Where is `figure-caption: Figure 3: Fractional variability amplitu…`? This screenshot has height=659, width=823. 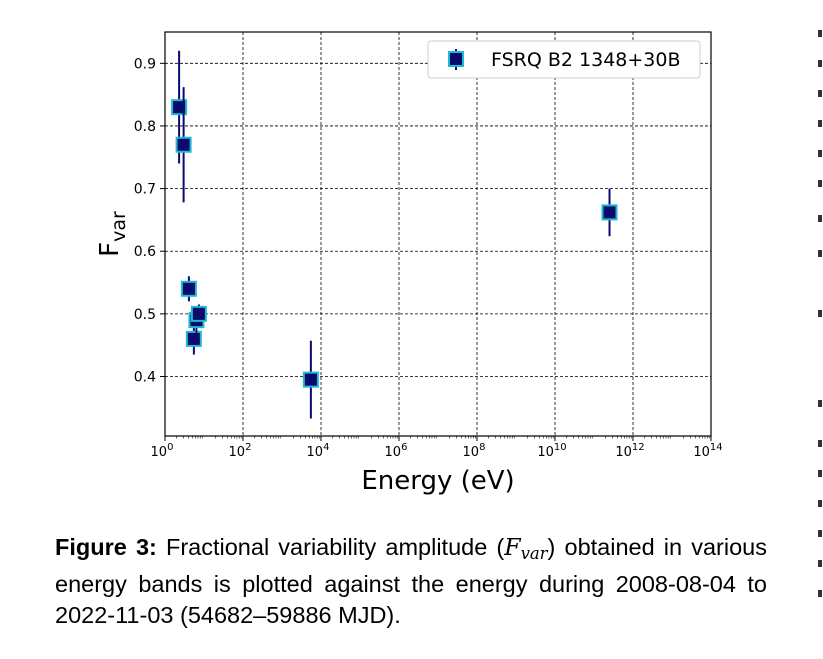 figure-caption: Figure 3: Fractional variability amplitu… is located at coordinates (411, 581).